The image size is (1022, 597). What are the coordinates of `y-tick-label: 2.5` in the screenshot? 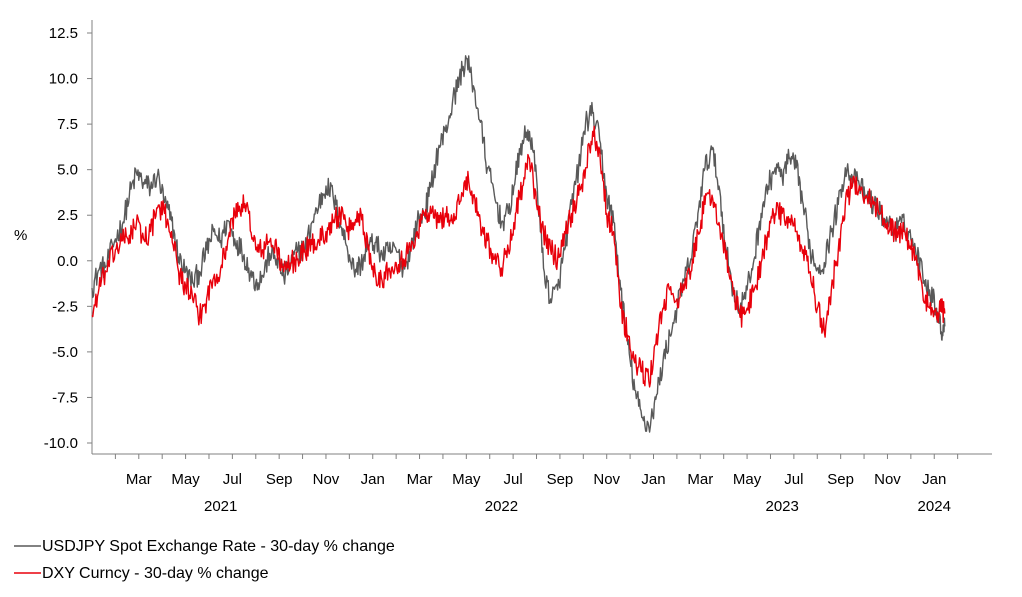 It's located at (67, 215).